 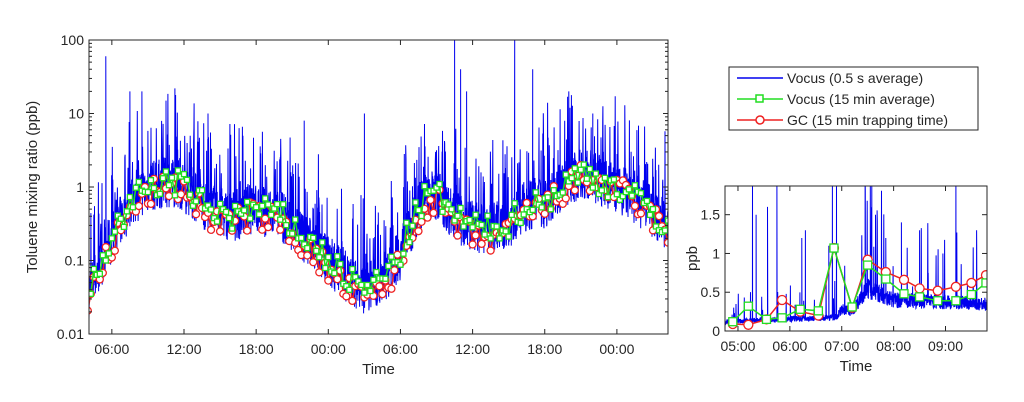 What do you see at coordinates (867, 120) in the screenshot?
I see `legend-entry: GC (15 min trapping time)` at bounding box center [867, 120].